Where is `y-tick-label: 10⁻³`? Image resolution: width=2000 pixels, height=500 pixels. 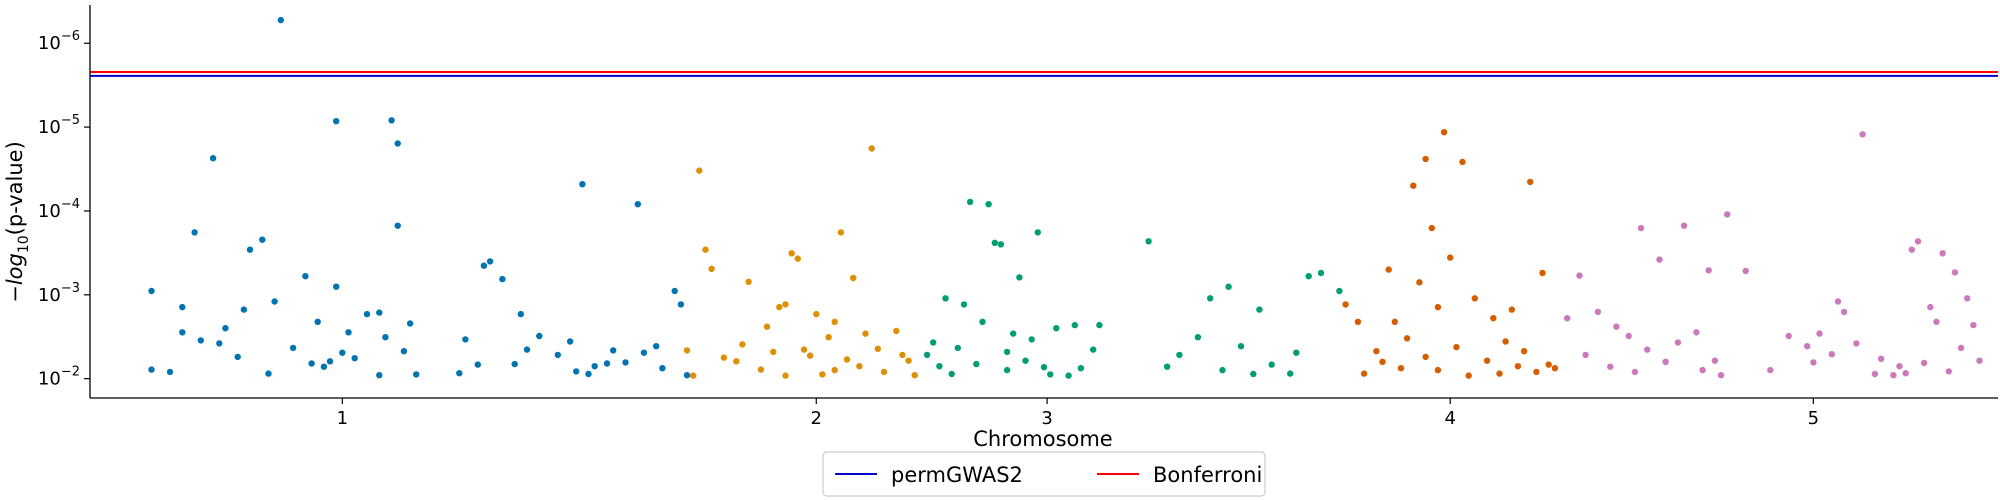 y-tick-label: 10⁻³ is located at coordinates (59, 293).